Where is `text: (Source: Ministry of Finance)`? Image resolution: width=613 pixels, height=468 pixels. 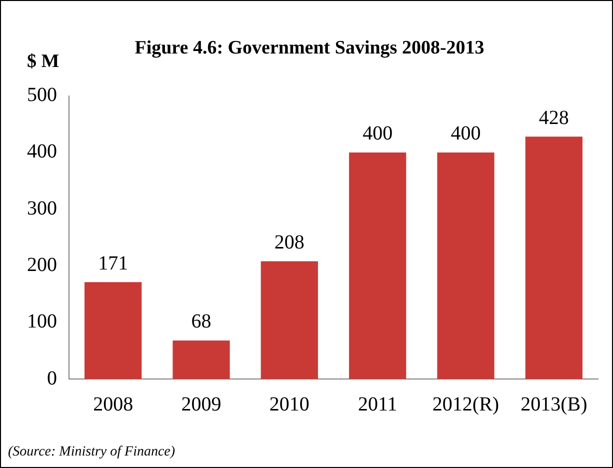 text: (Source: Ministry of Finance) is located at coordinates (92, 452).